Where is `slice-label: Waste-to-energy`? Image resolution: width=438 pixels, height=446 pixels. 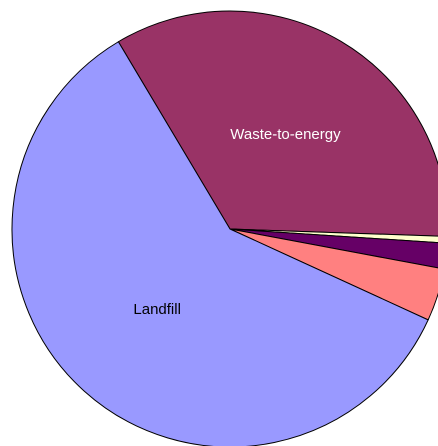 slice-label: Waste-to-energy is located at coordinates (285, 134).